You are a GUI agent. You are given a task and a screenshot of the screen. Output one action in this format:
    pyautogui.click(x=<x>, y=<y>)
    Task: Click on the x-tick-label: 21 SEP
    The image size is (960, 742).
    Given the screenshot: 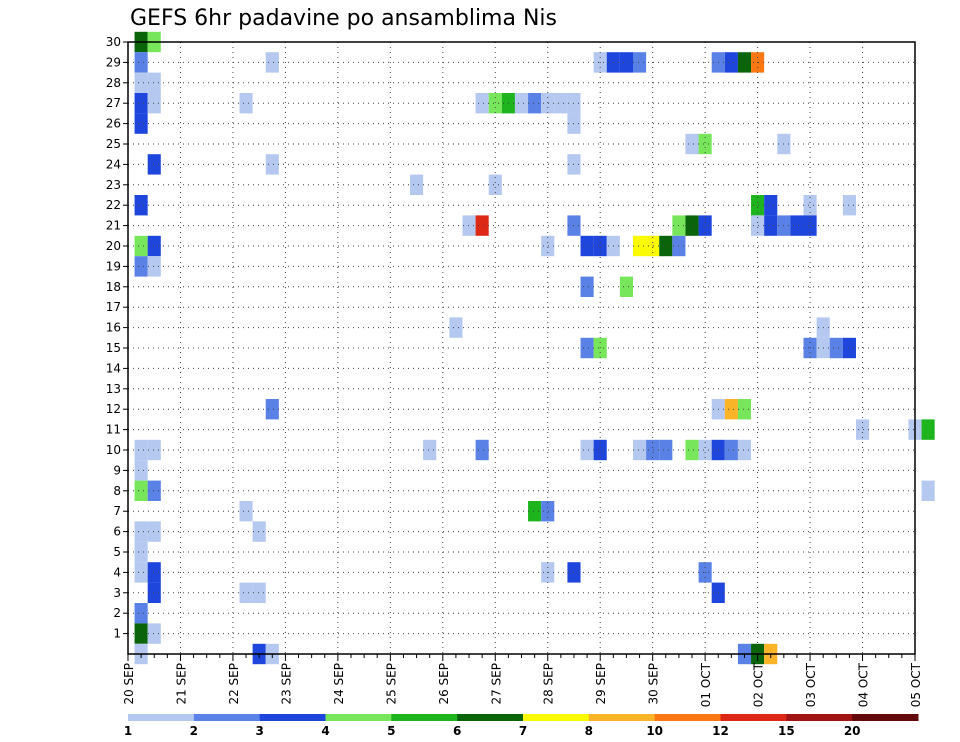 What is the action you would take?
    pyautogui.click(x=182, y=684)
    